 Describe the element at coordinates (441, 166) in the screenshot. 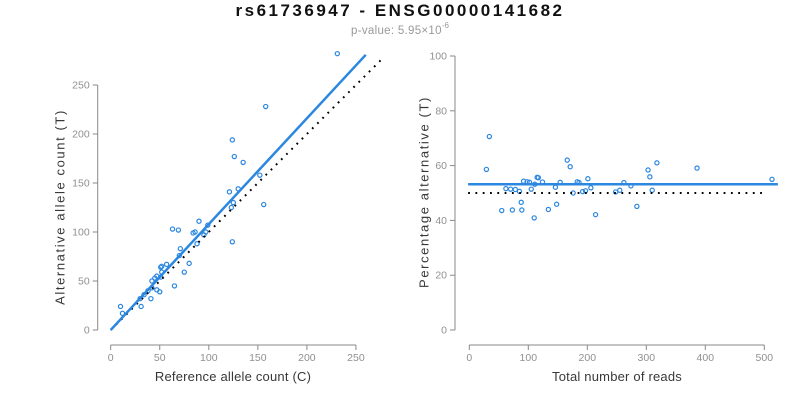

I see `y-tick-label: 60` at that location.